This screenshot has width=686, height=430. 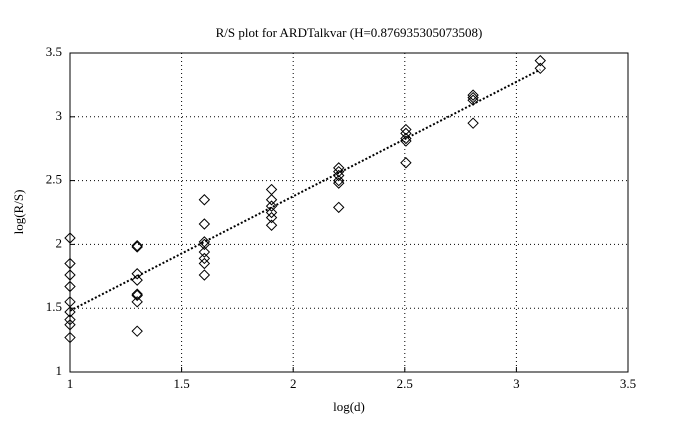 I want to click on y-tick-label: 3.5, so click(x=54, y=51).